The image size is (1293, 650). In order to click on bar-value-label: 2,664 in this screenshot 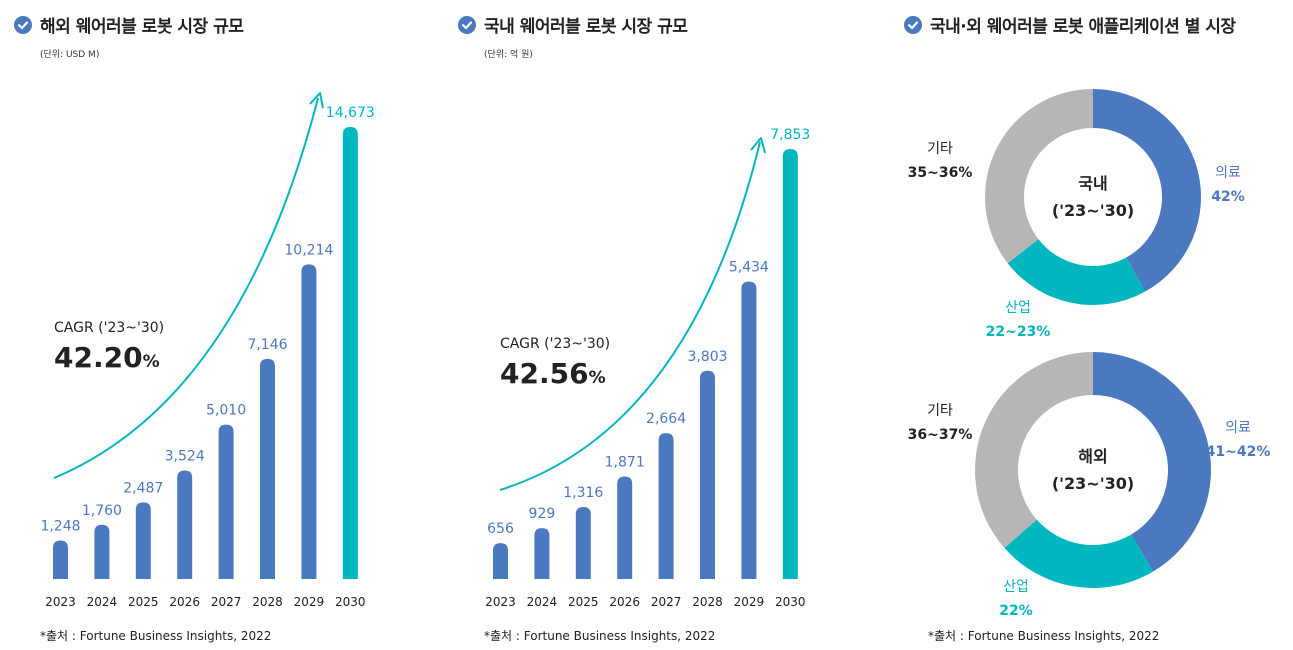, I will do `click(666, 419)`.